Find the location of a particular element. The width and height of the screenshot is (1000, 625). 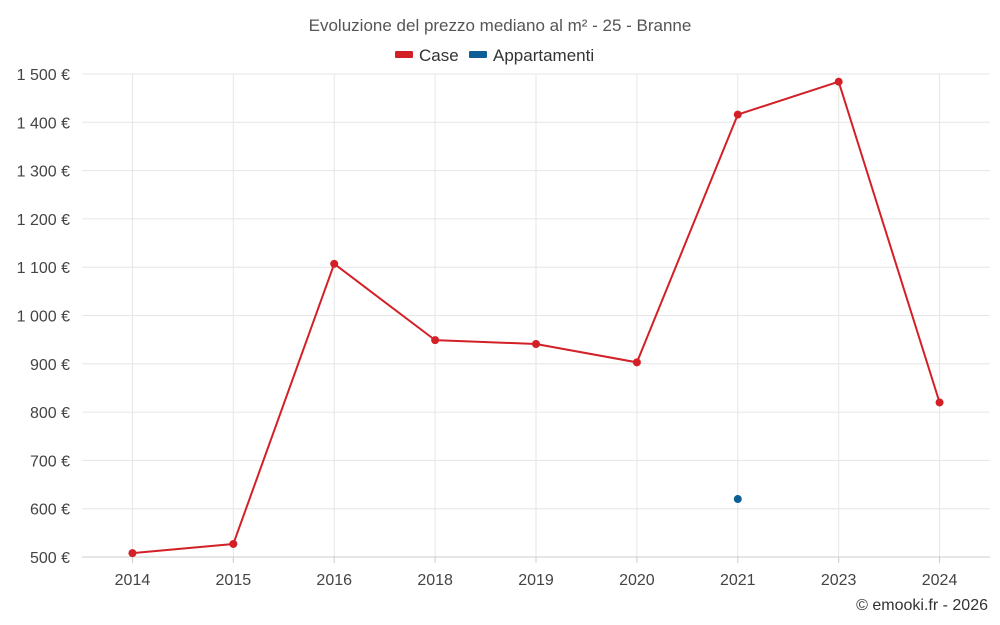

legend-label-case: Case is located at coordinates (439, 55).